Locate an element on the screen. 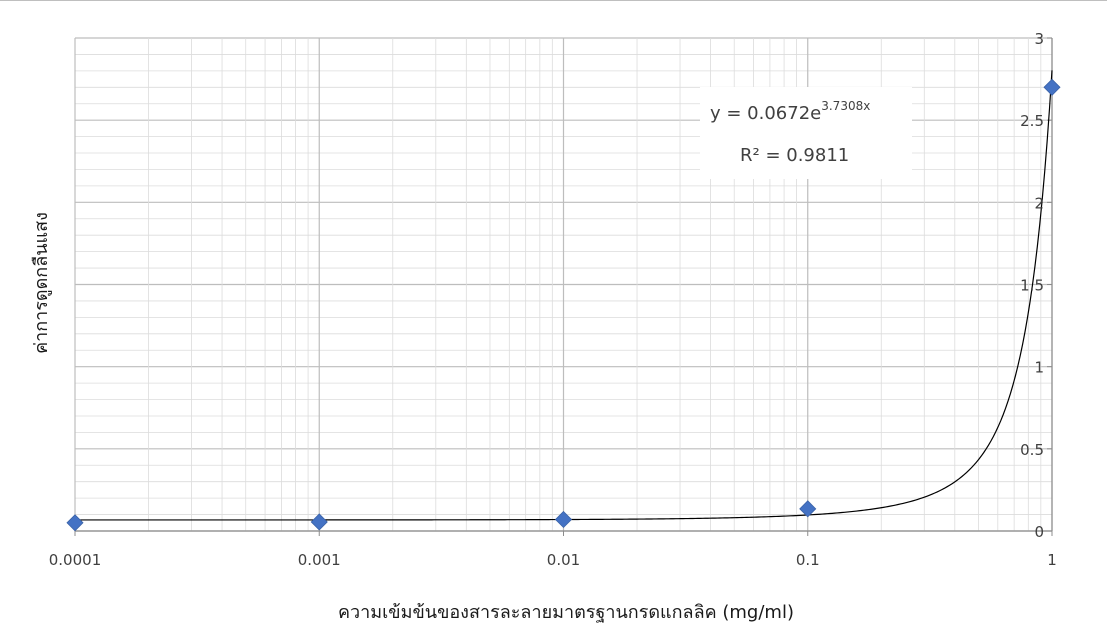 The image size is (1107, 626). trendline-equation: y = 0.0672e3.7308x is located at coordinates (790, 111).